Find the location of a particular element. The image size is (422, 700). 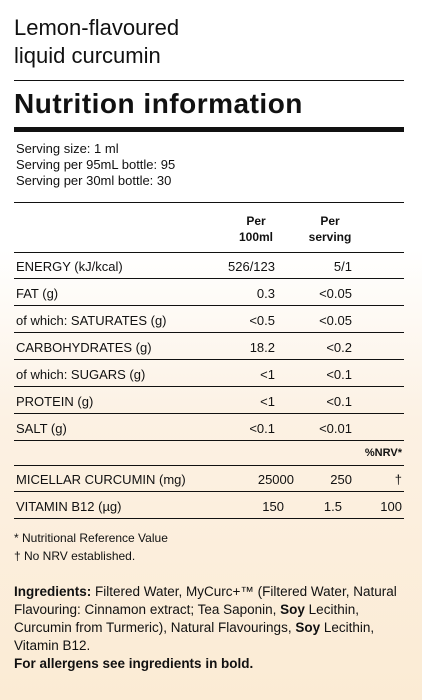

column-header-per-100ml-line1: Per is located at coordinates (256, 221).